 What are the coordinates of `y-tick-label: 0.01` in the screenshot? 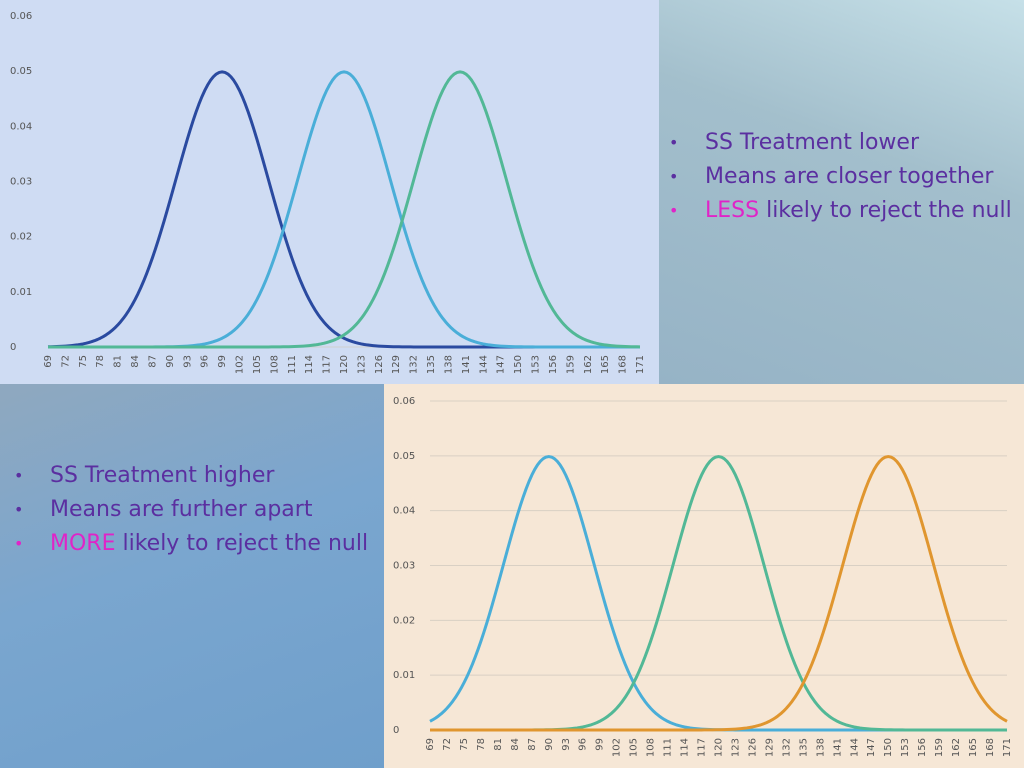 It's located at (21, 292).